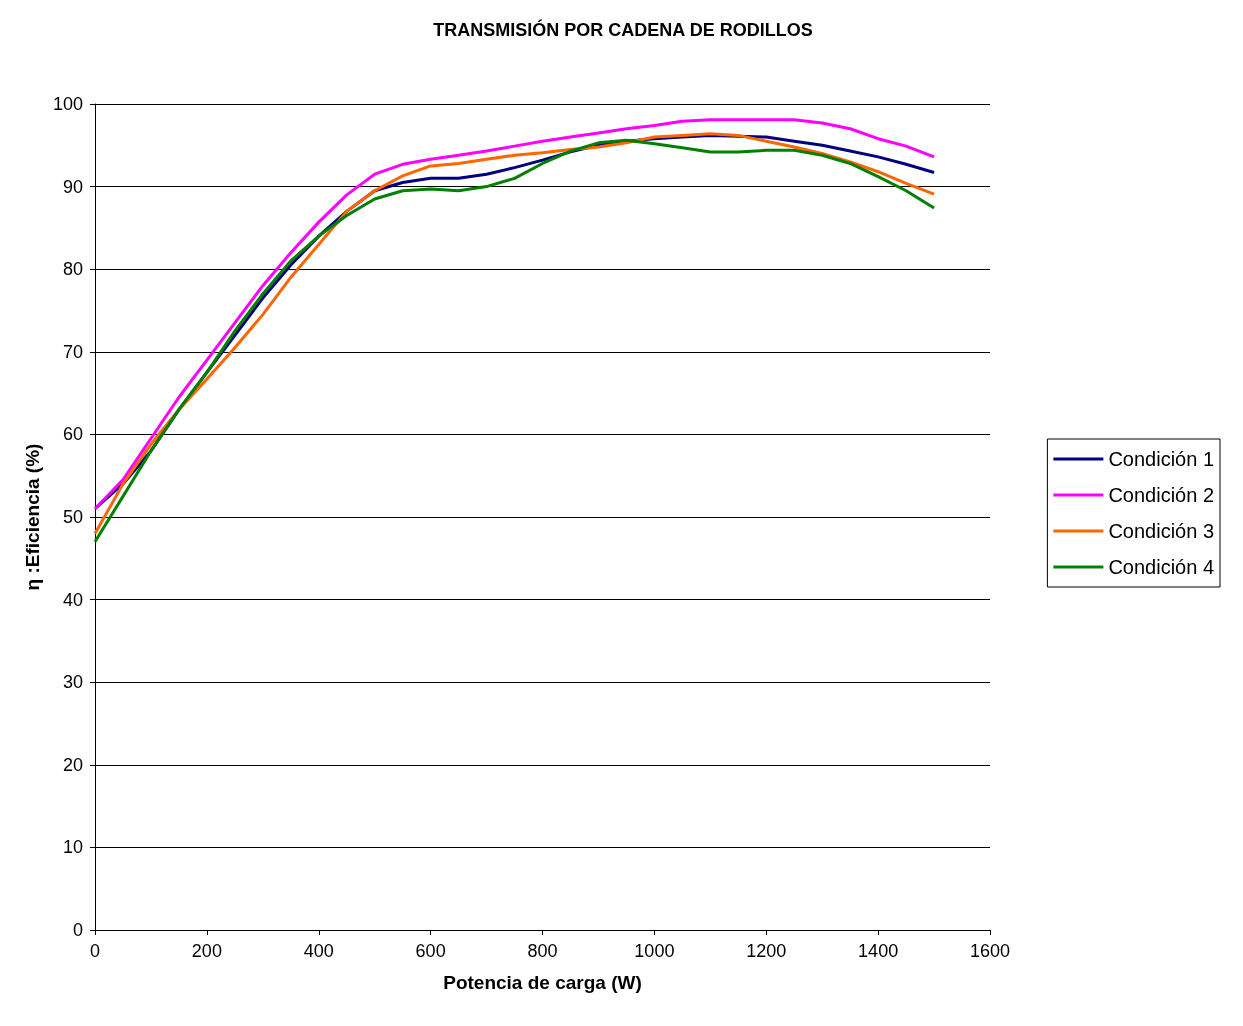  Describe the element at coordinates (77, 930) in the screenshot. I see `y-tick-label: 0` at that location.